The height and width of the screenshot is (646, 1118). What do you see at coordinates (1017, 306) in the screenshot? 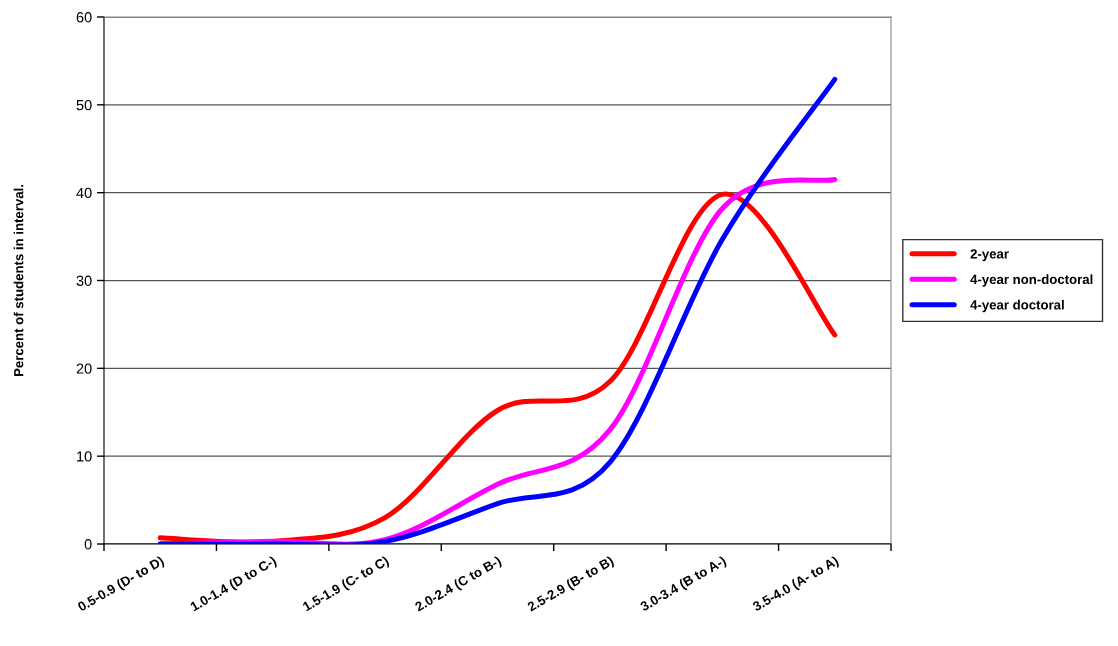
I see `legend-label: 4-year doctoral` at bounding box center [1017, 306].